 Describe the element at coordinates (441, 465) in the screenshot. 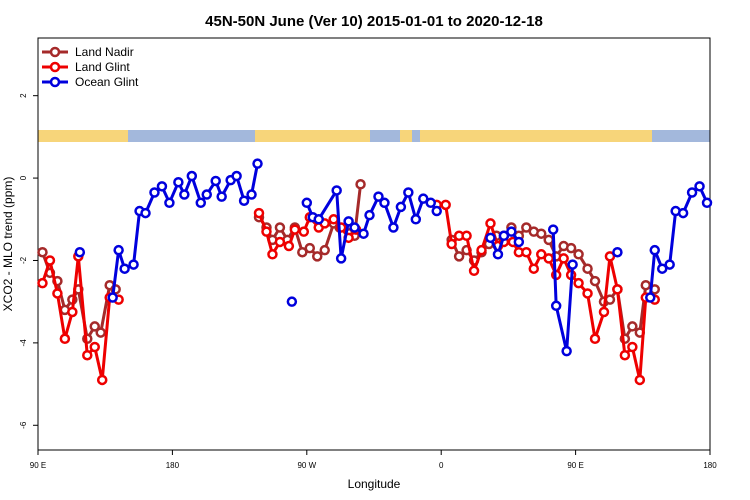

I see `x-tick-label: 0` at that location.